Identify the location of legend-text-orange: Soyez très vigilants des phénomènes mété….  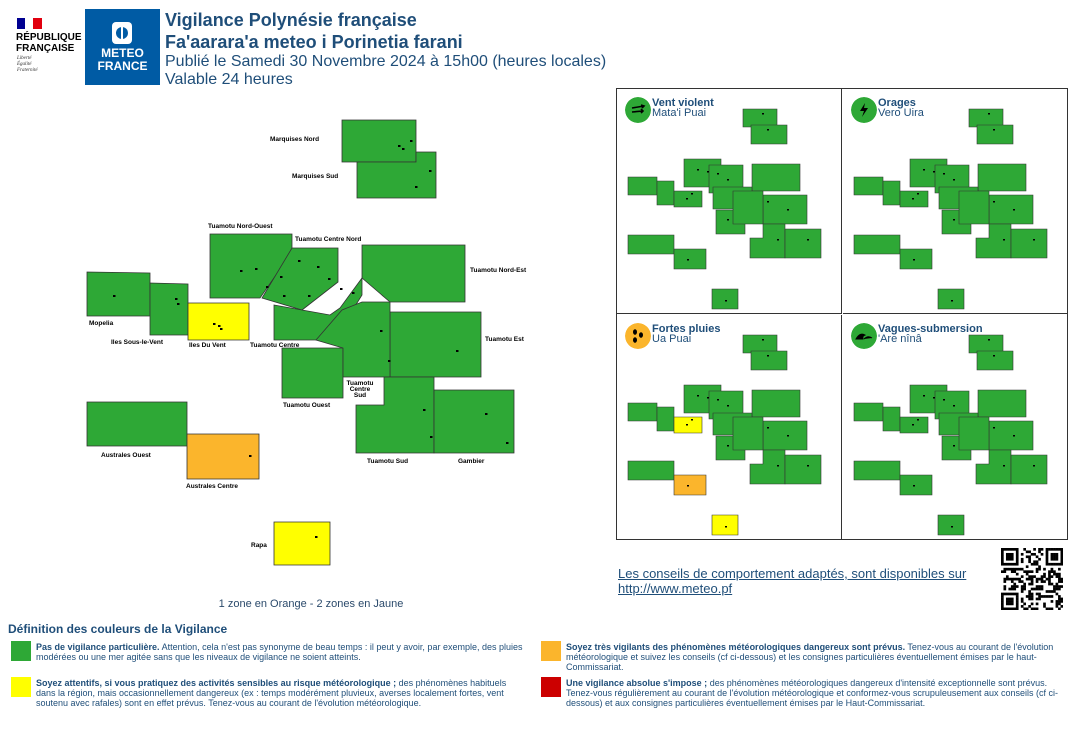
(810, 657).